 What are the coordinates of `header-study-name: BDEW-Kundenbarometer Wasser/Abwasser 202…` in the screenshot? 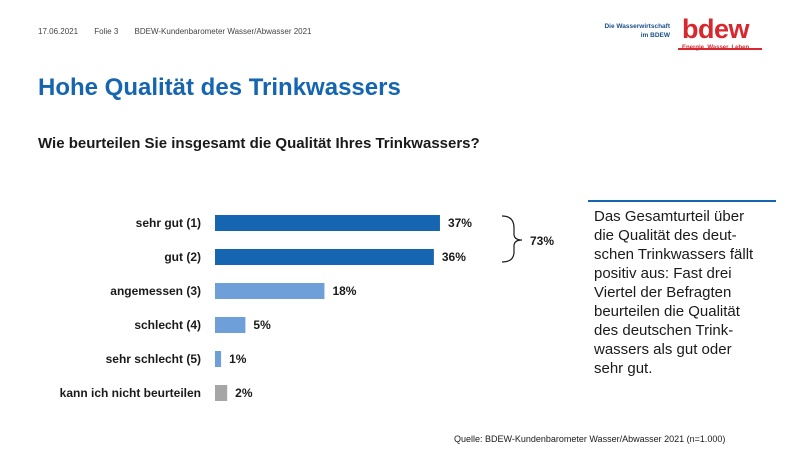 It's located at (223, 31).